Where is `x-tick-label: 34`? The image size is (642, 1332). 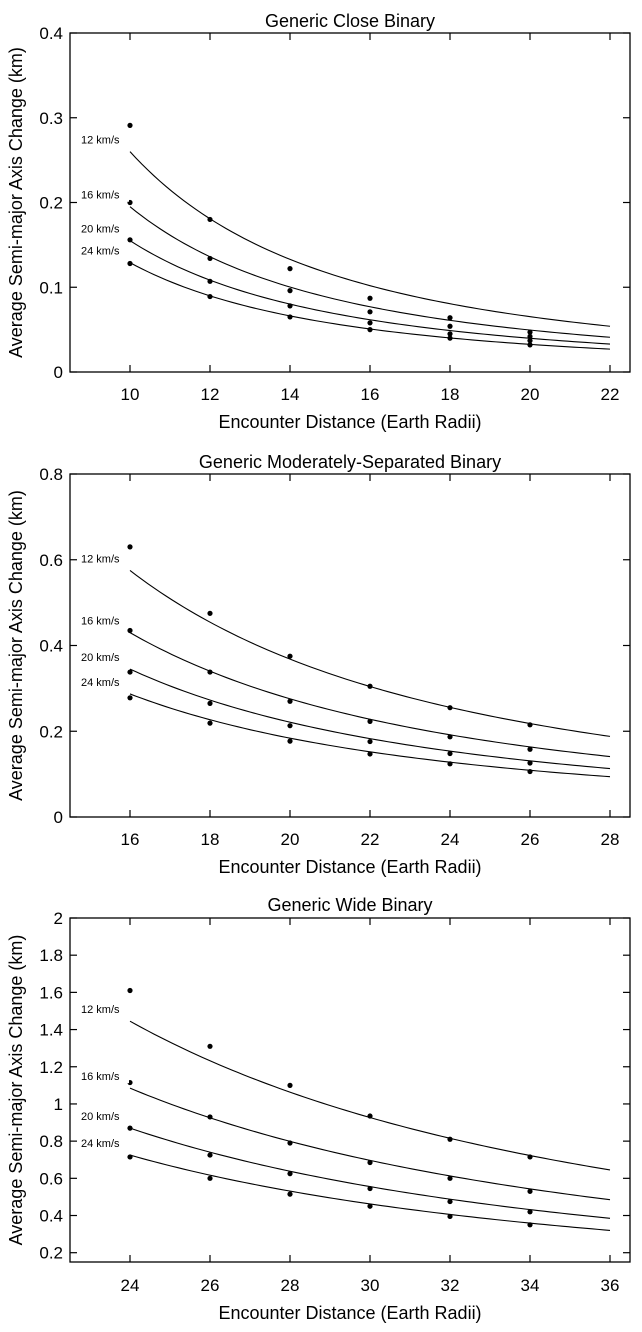
x-tick-label: 34 is located at coordinates (530, 1285).